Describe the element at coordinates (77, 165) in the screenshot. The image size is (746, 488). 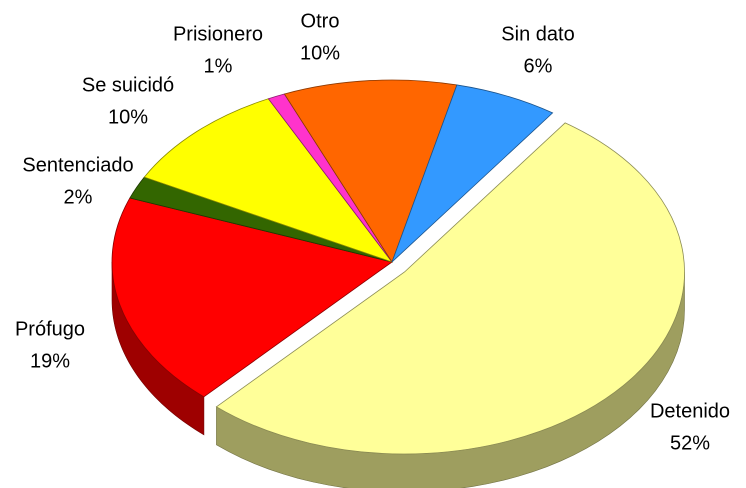
I see `slice-label: Sentenciado` at that location.